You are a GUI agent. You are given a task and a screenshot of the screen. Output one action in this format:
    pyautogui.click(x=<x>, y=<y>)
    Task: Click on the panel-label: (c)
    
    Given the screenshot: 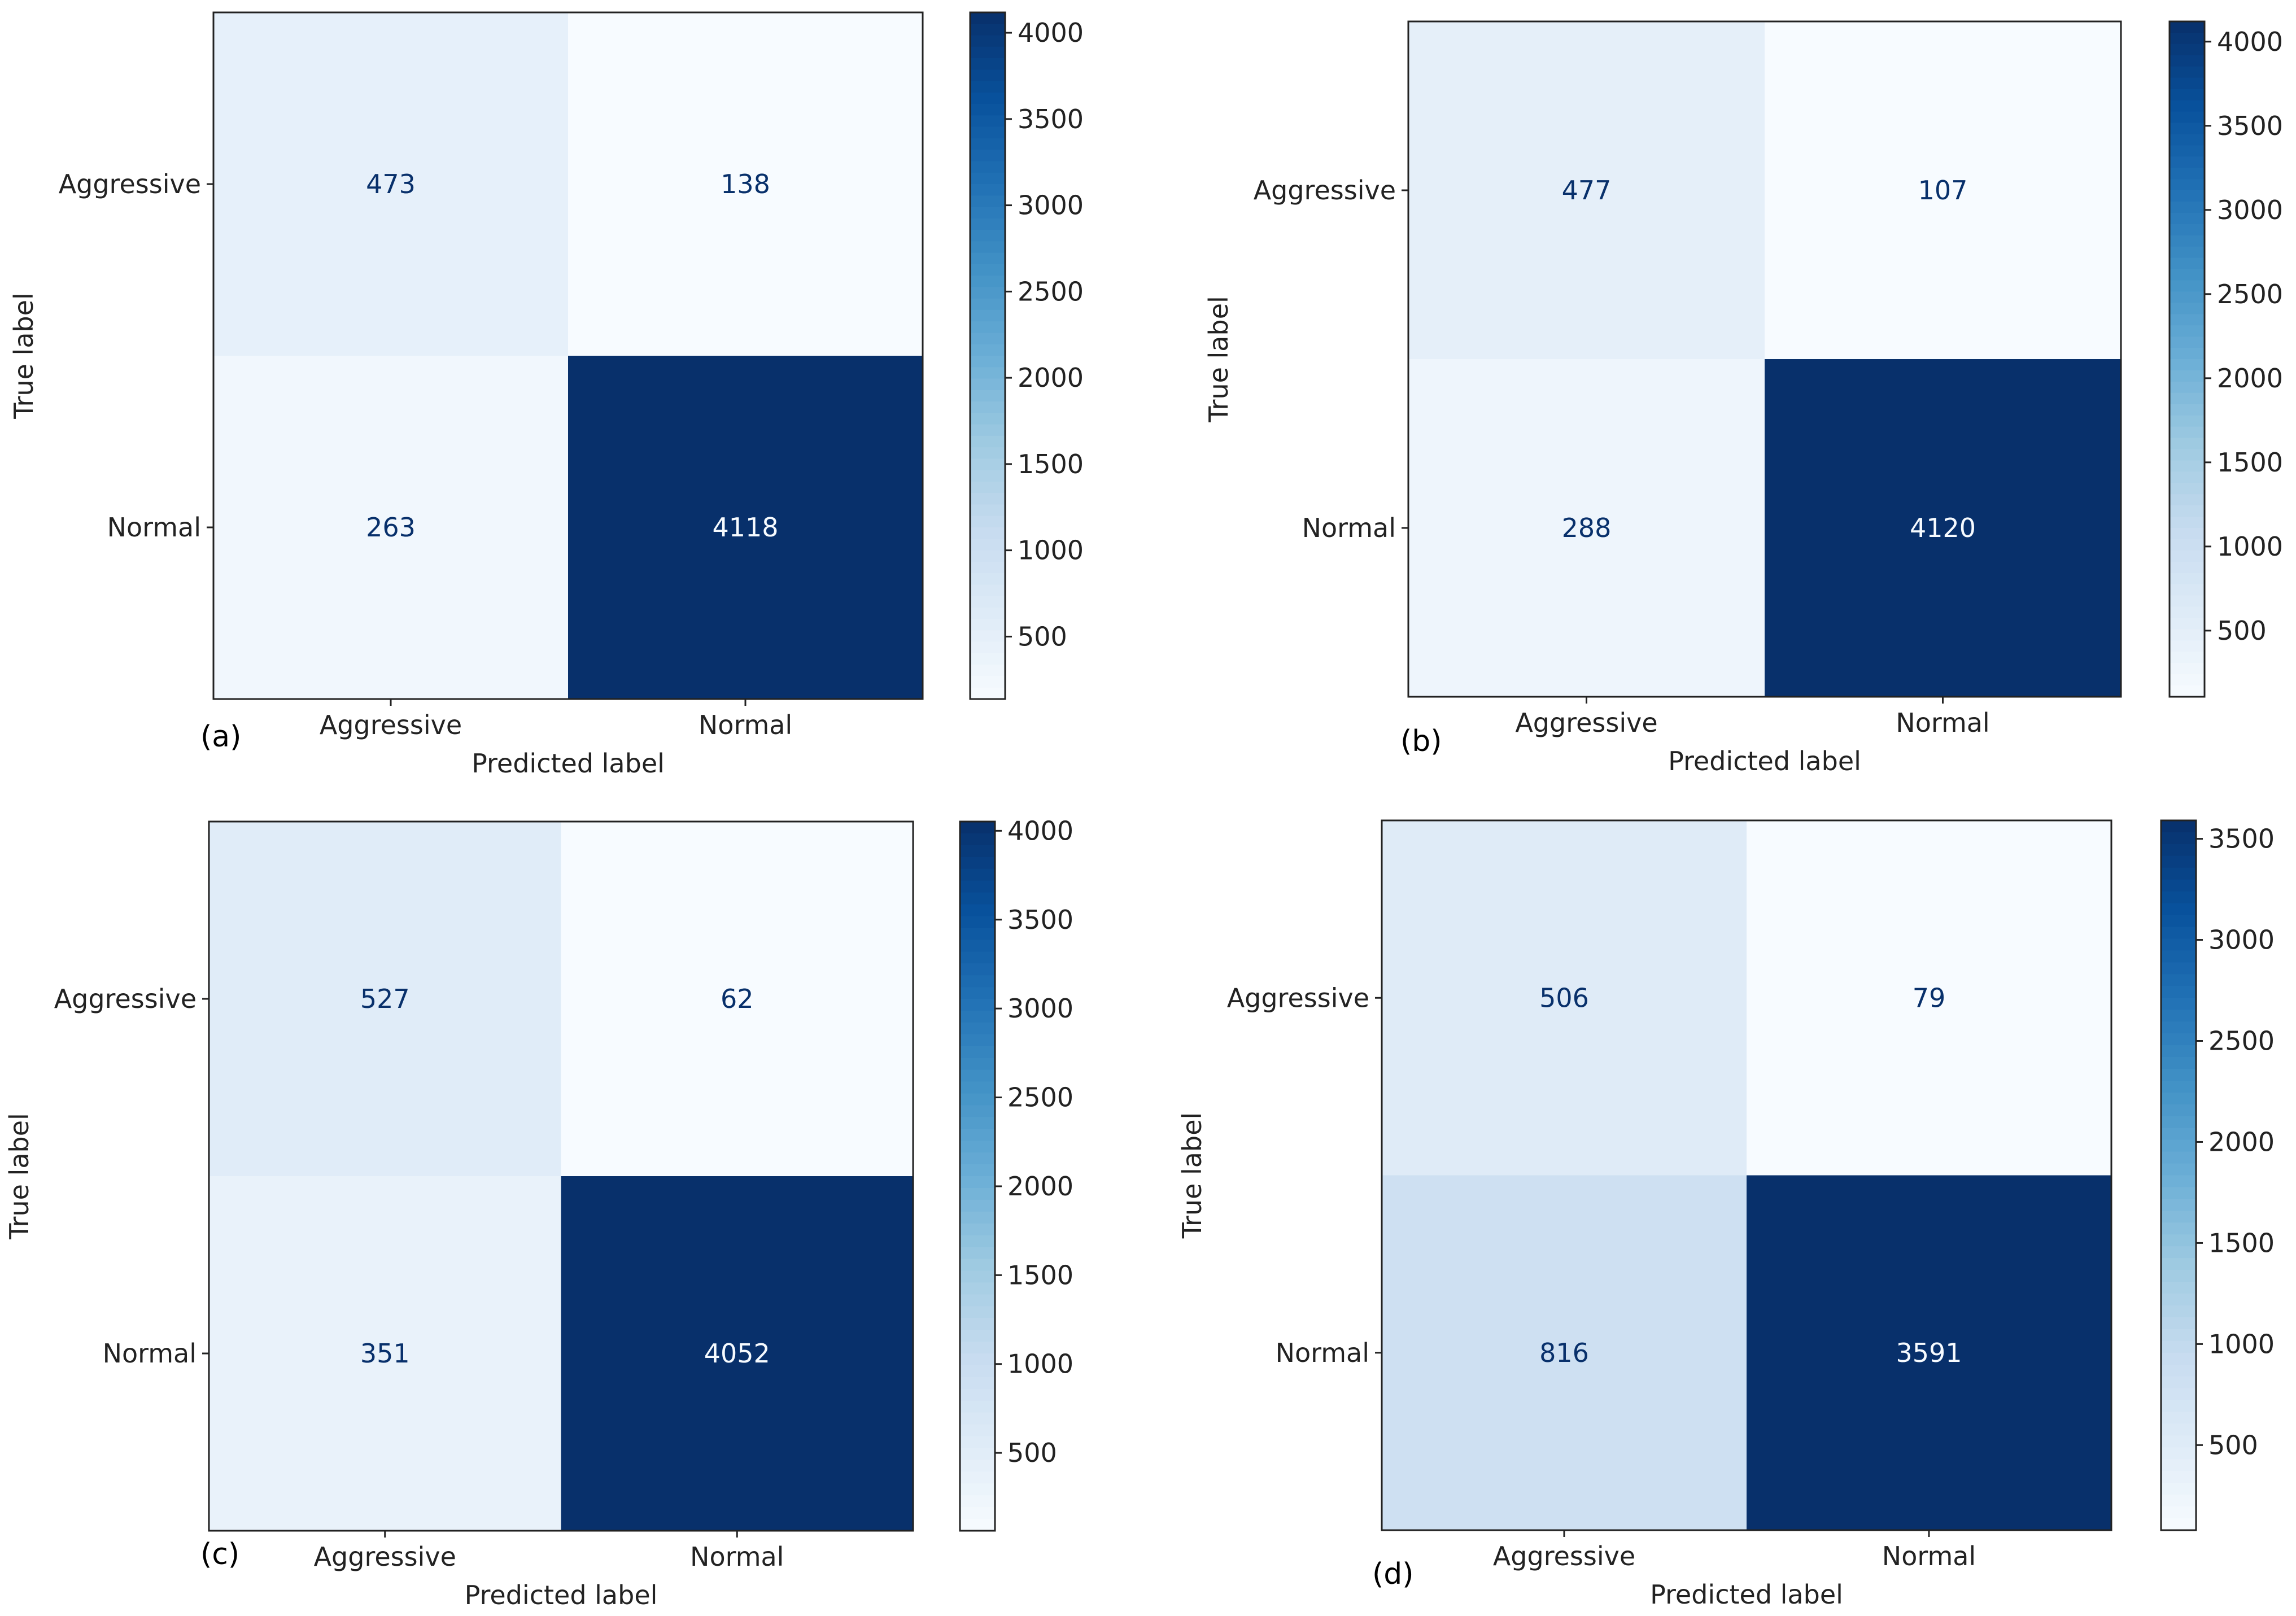 What is the action you would take?
    pyautogui.click(x=219, y=1554)
    